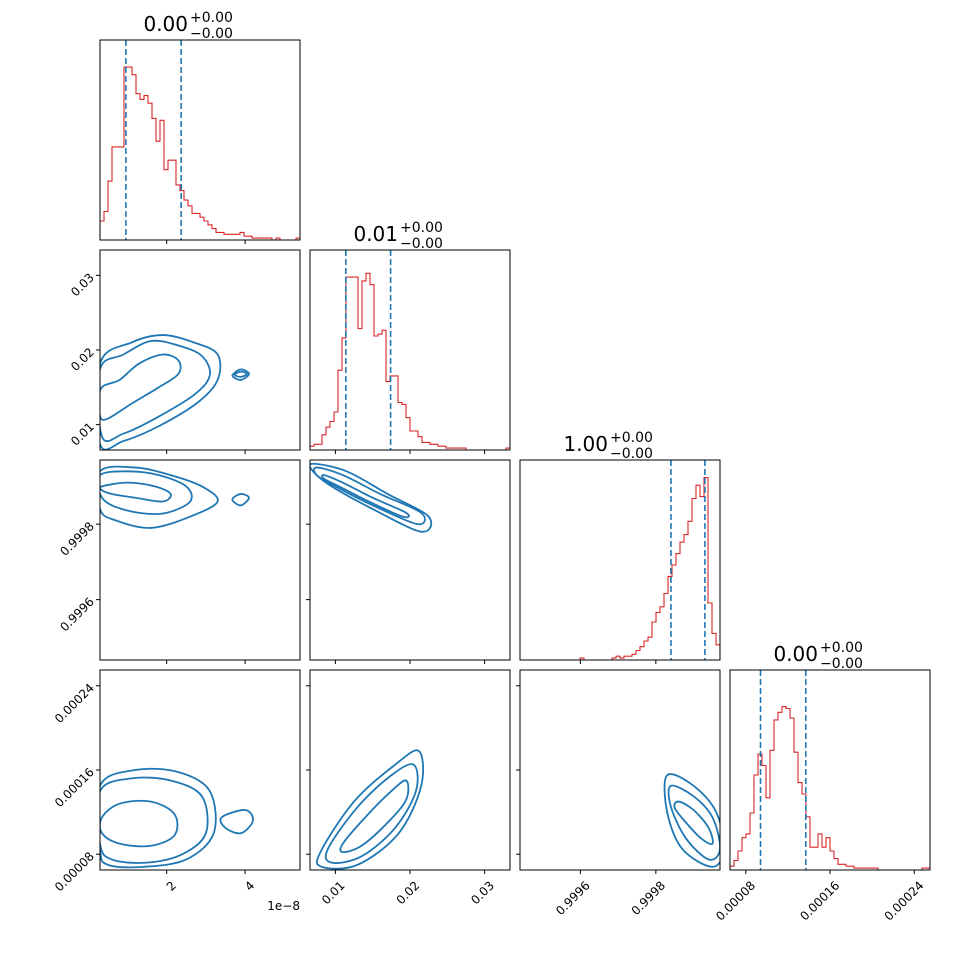 The height and width of the screenshot is (970, 970). I want to click on hist-title-1: 0.01 +0.00−0.00, so click(397, 236).